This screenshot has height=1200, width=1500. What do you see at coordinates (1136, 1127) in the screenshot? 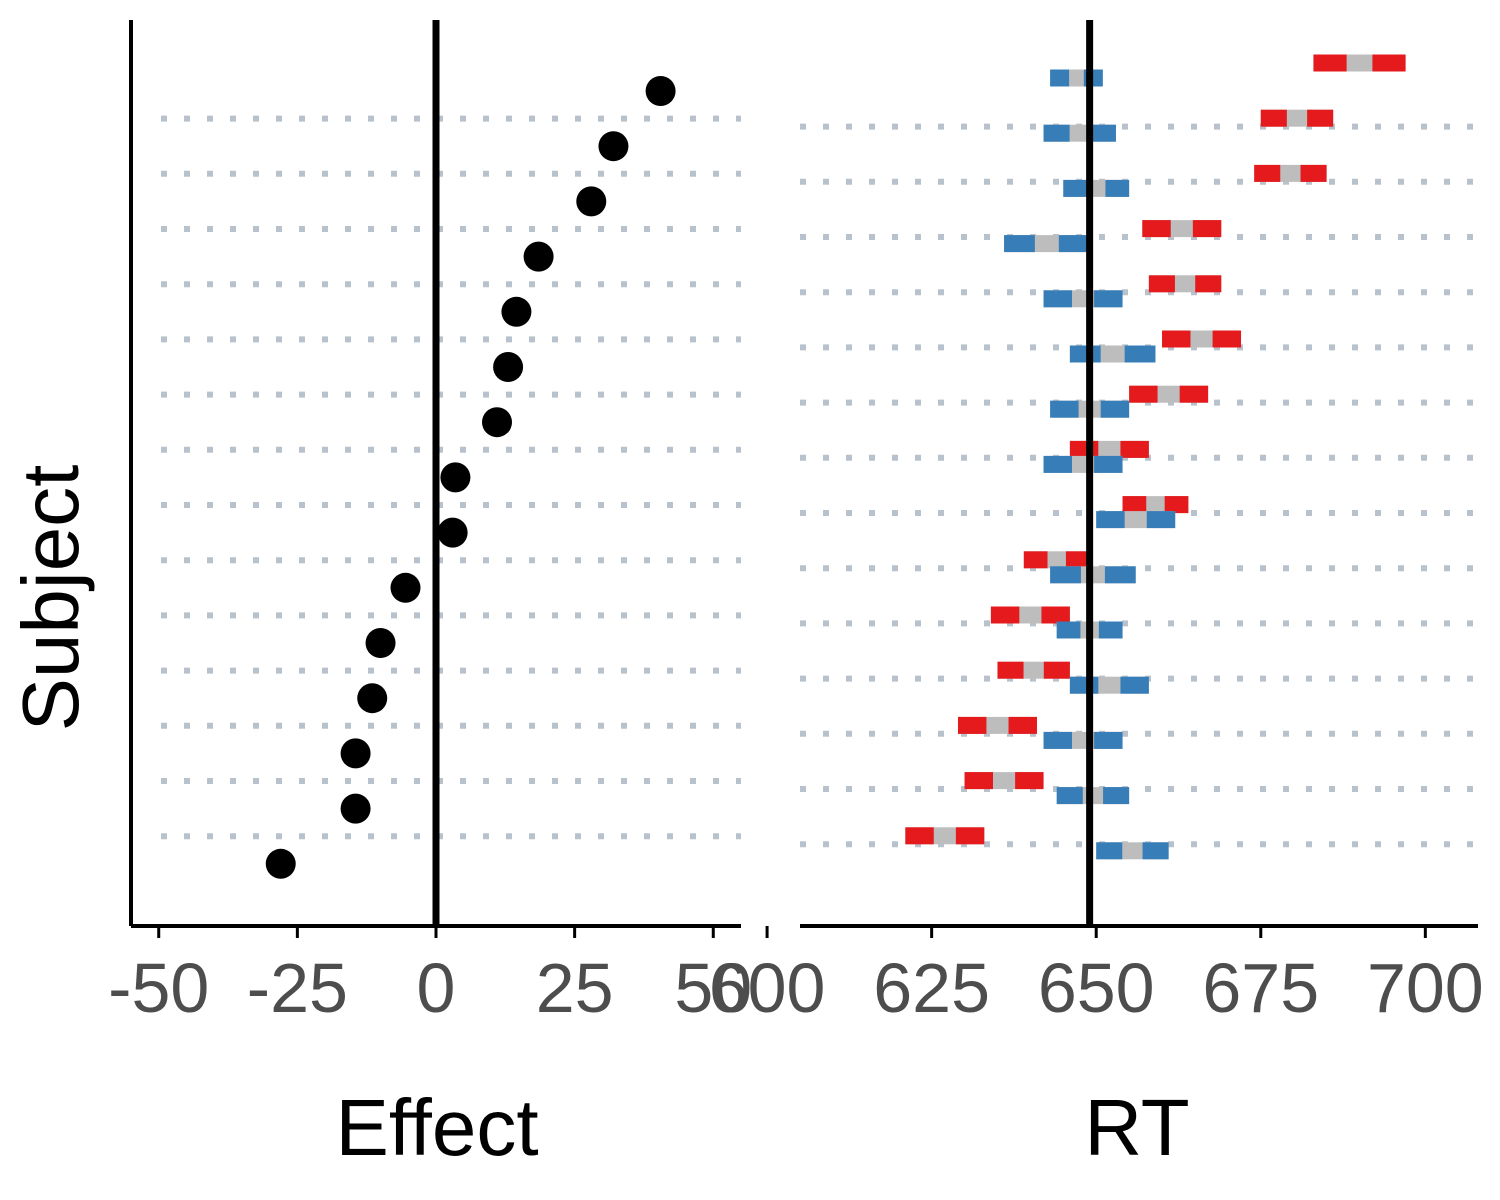
I see `x-axis-title-rt: RT` at bounding box center [1136, 1127].